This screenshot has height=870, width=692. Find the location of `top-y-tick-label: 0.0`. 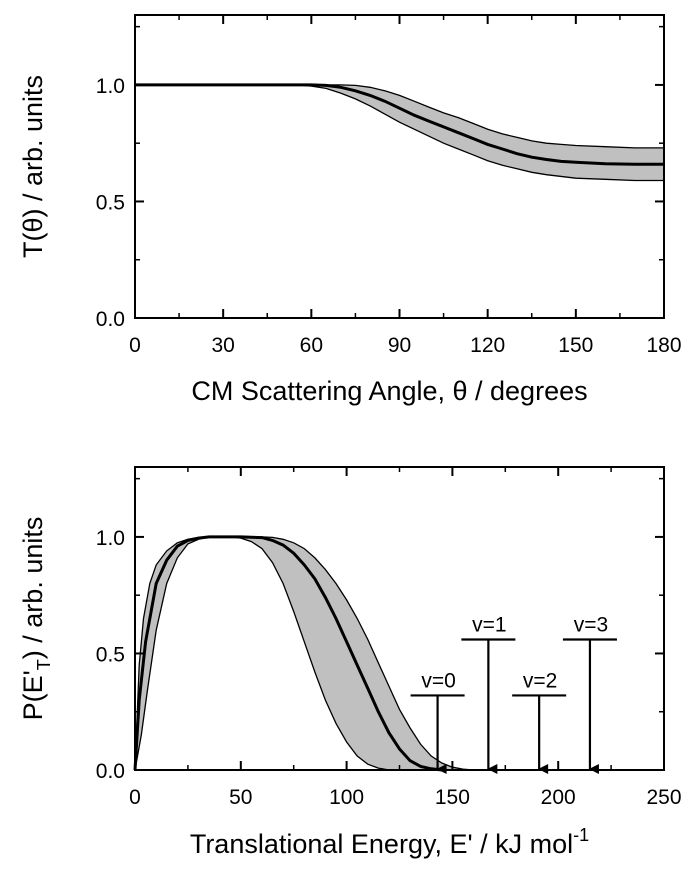

top-y-tick-label: 0.0 is located at coordinates (110, 319).